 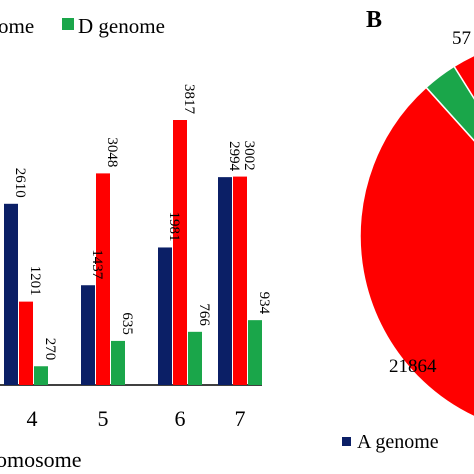 I want to click on bar-cat6-series0, so click(x=165, y=316).